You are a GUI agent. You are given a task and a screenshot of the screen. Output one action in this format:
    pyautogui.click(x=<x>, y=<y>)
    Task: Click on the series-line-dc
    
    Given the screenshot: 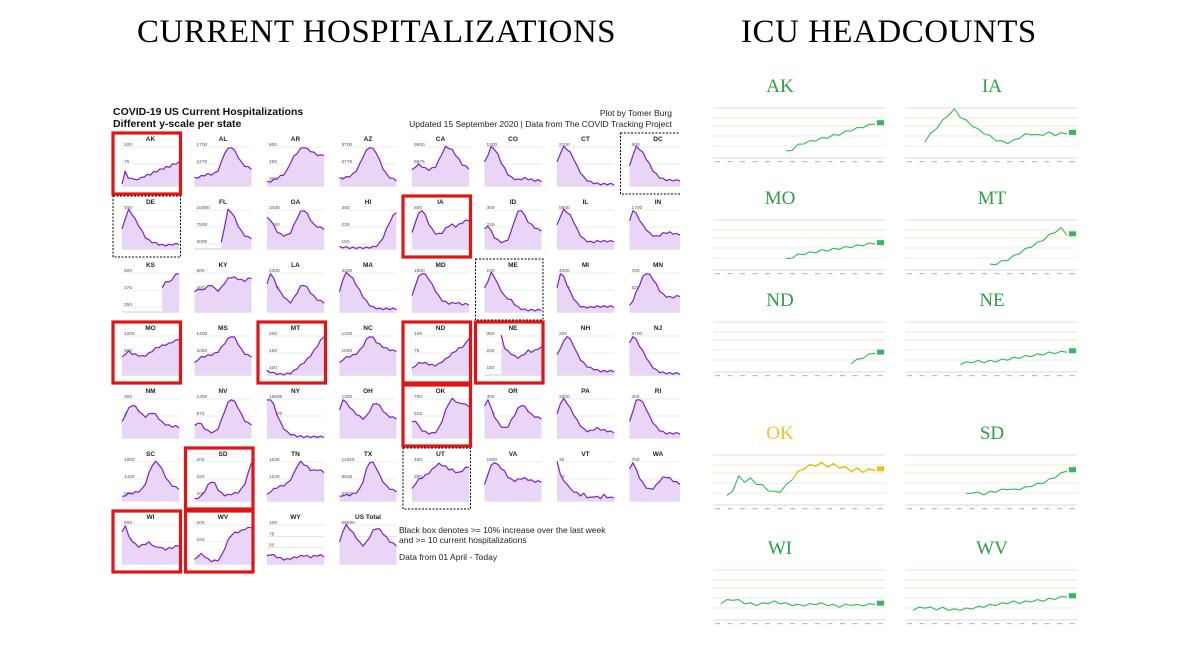 What is the action you would take?
    pyautogui.click(x=654, y=163)
    